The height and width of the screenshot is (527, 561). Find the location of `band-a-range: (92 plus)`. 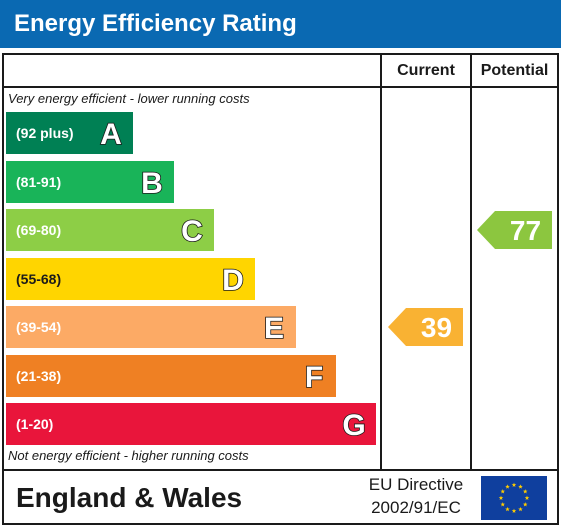

band-a-range: (92 plus) is located at coordinates (45, 133).